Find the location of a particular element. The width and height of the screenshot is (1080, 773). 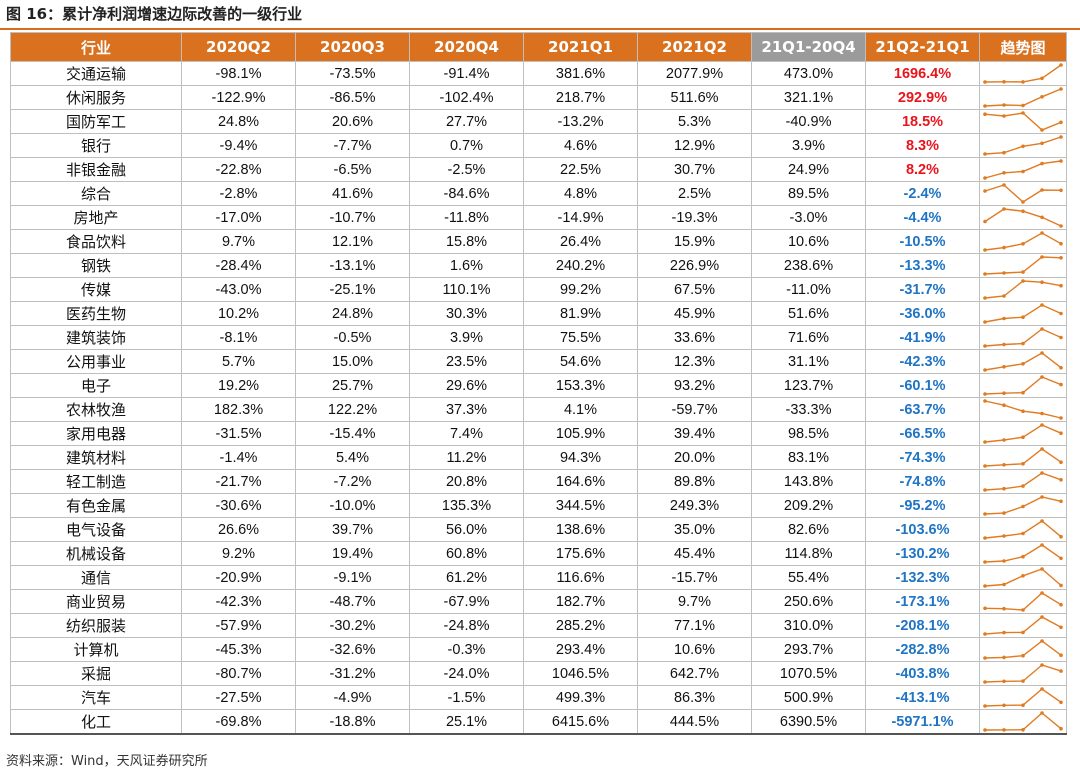

cell-2021q1: 153.3% is located at coordinates (580, 385).